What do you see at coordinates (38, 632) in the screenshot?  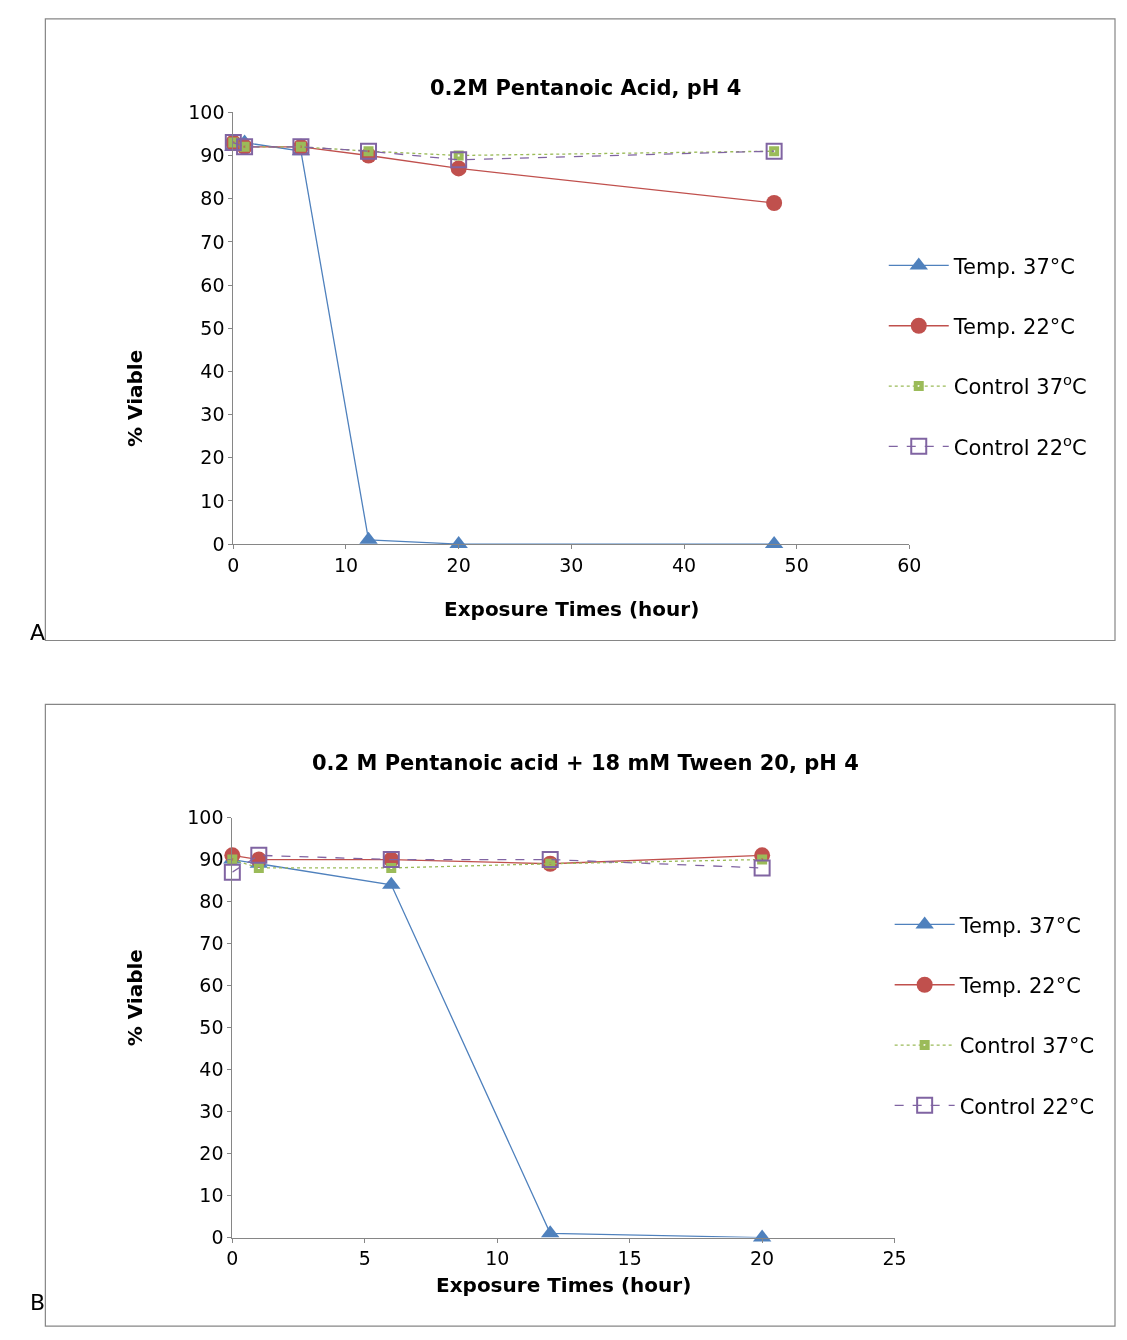 I see `text: A` at bounding box center [38, 632].